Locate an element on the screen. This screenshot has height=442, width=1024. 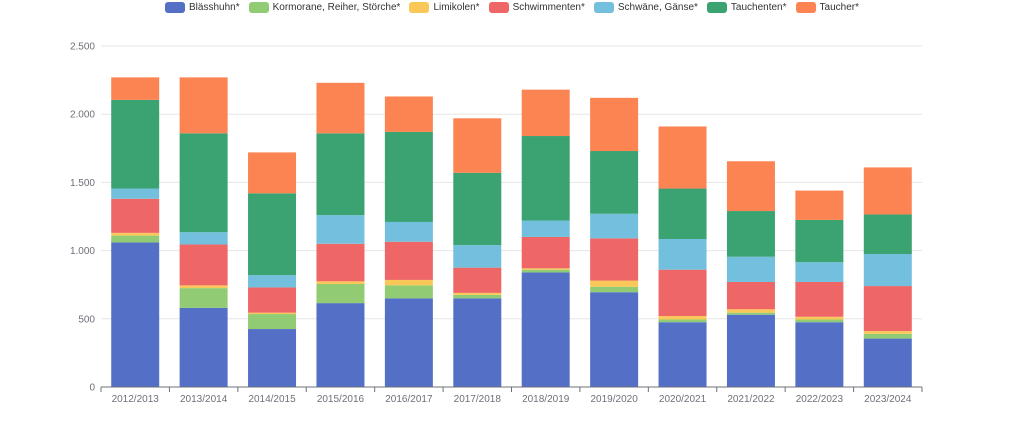
legend-label: Kormorane, Reiher, Störche* is located at coordinates (336, 7).